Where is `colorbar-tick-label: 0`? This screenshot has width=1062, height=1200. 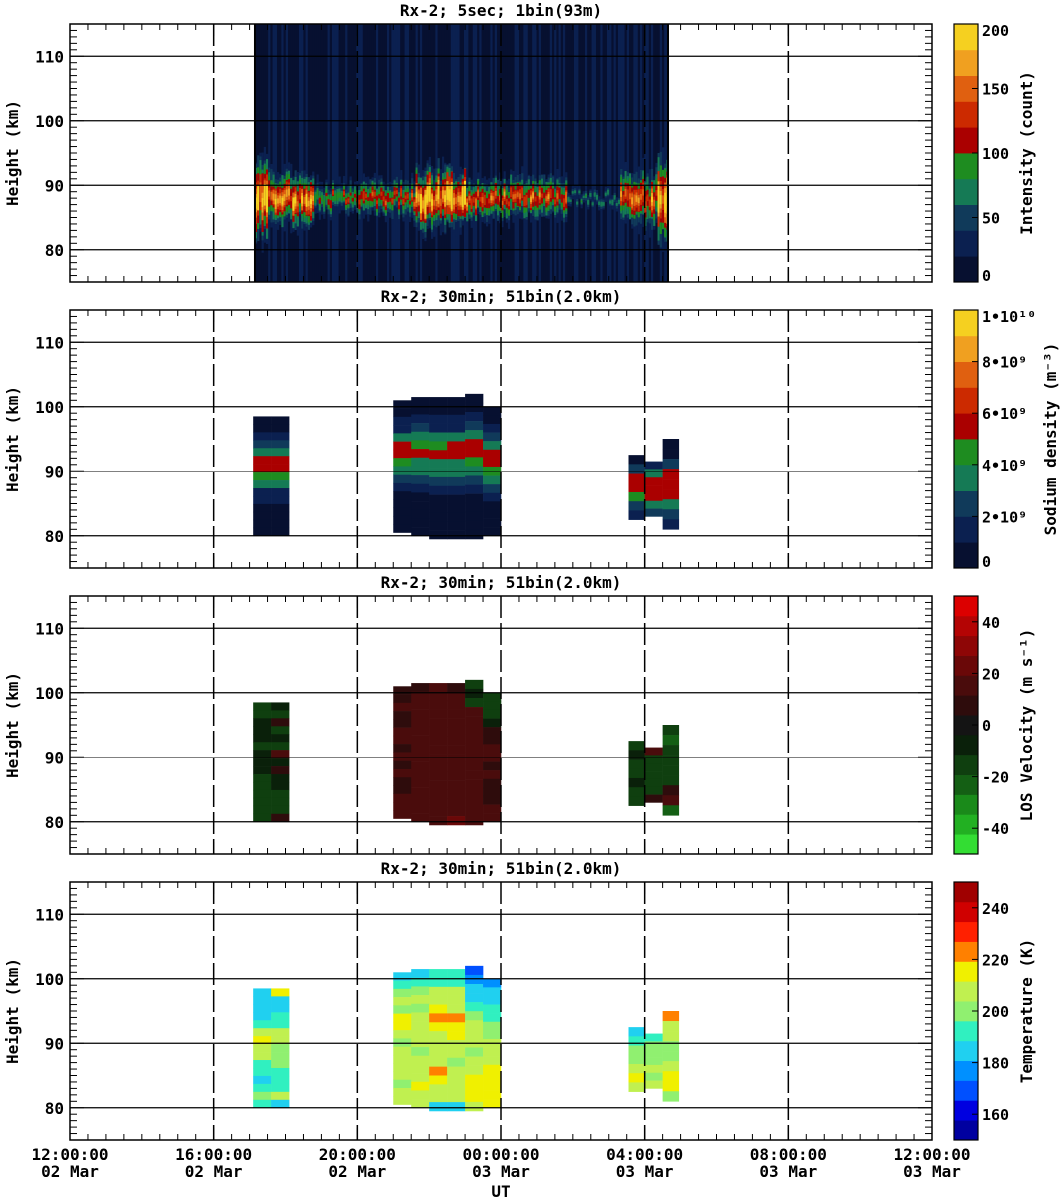 colorbar-tick-label: 0 is located at coordinates (986, 726).